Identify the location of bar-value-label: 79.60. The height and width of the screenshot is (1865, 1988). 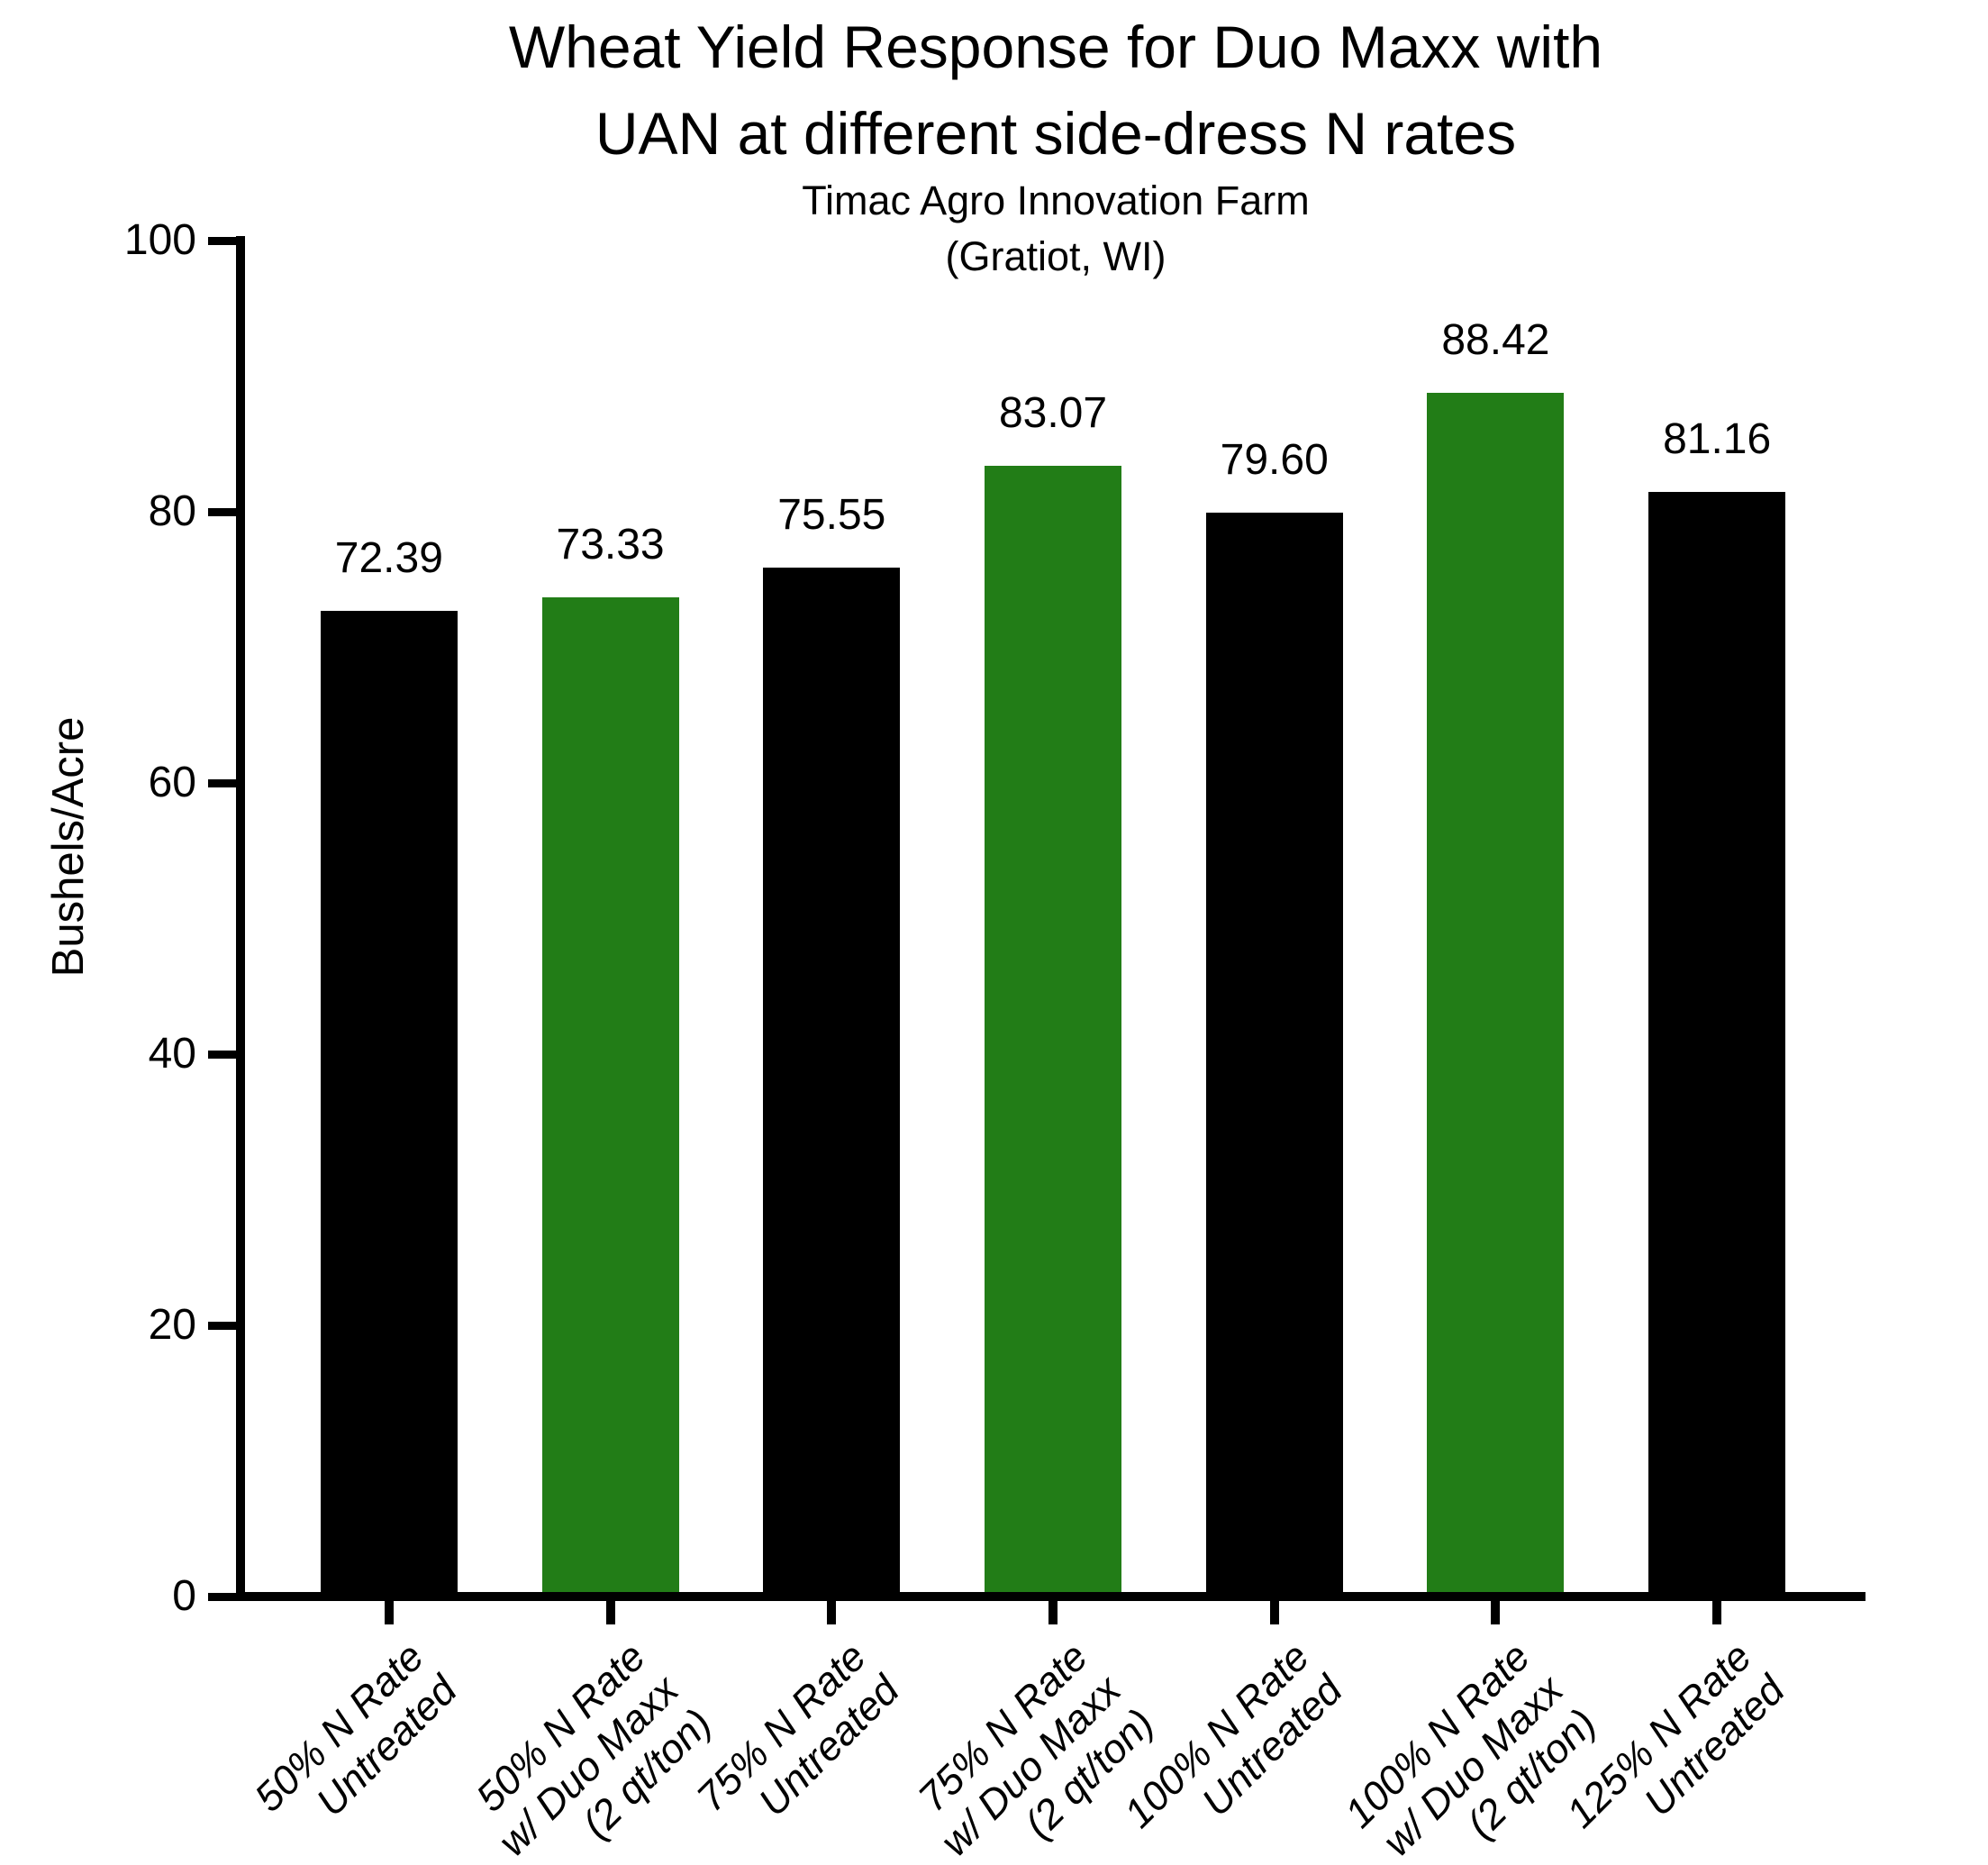
(1274, 461).